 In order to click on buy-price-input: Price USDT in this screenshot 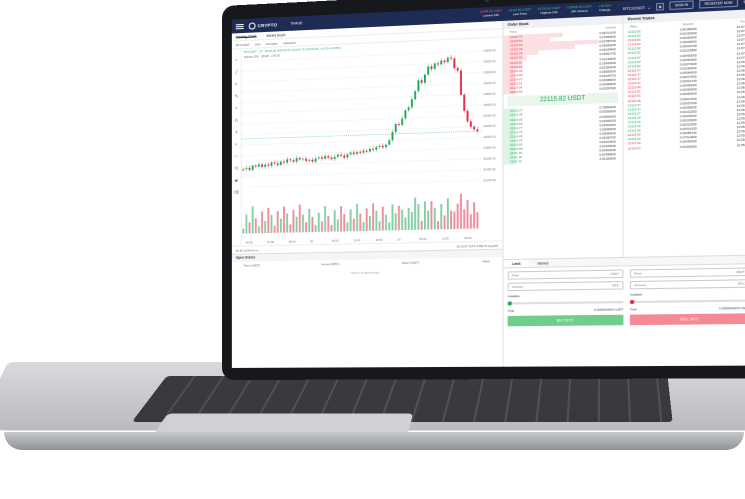, I will do `click(566, 275)`.